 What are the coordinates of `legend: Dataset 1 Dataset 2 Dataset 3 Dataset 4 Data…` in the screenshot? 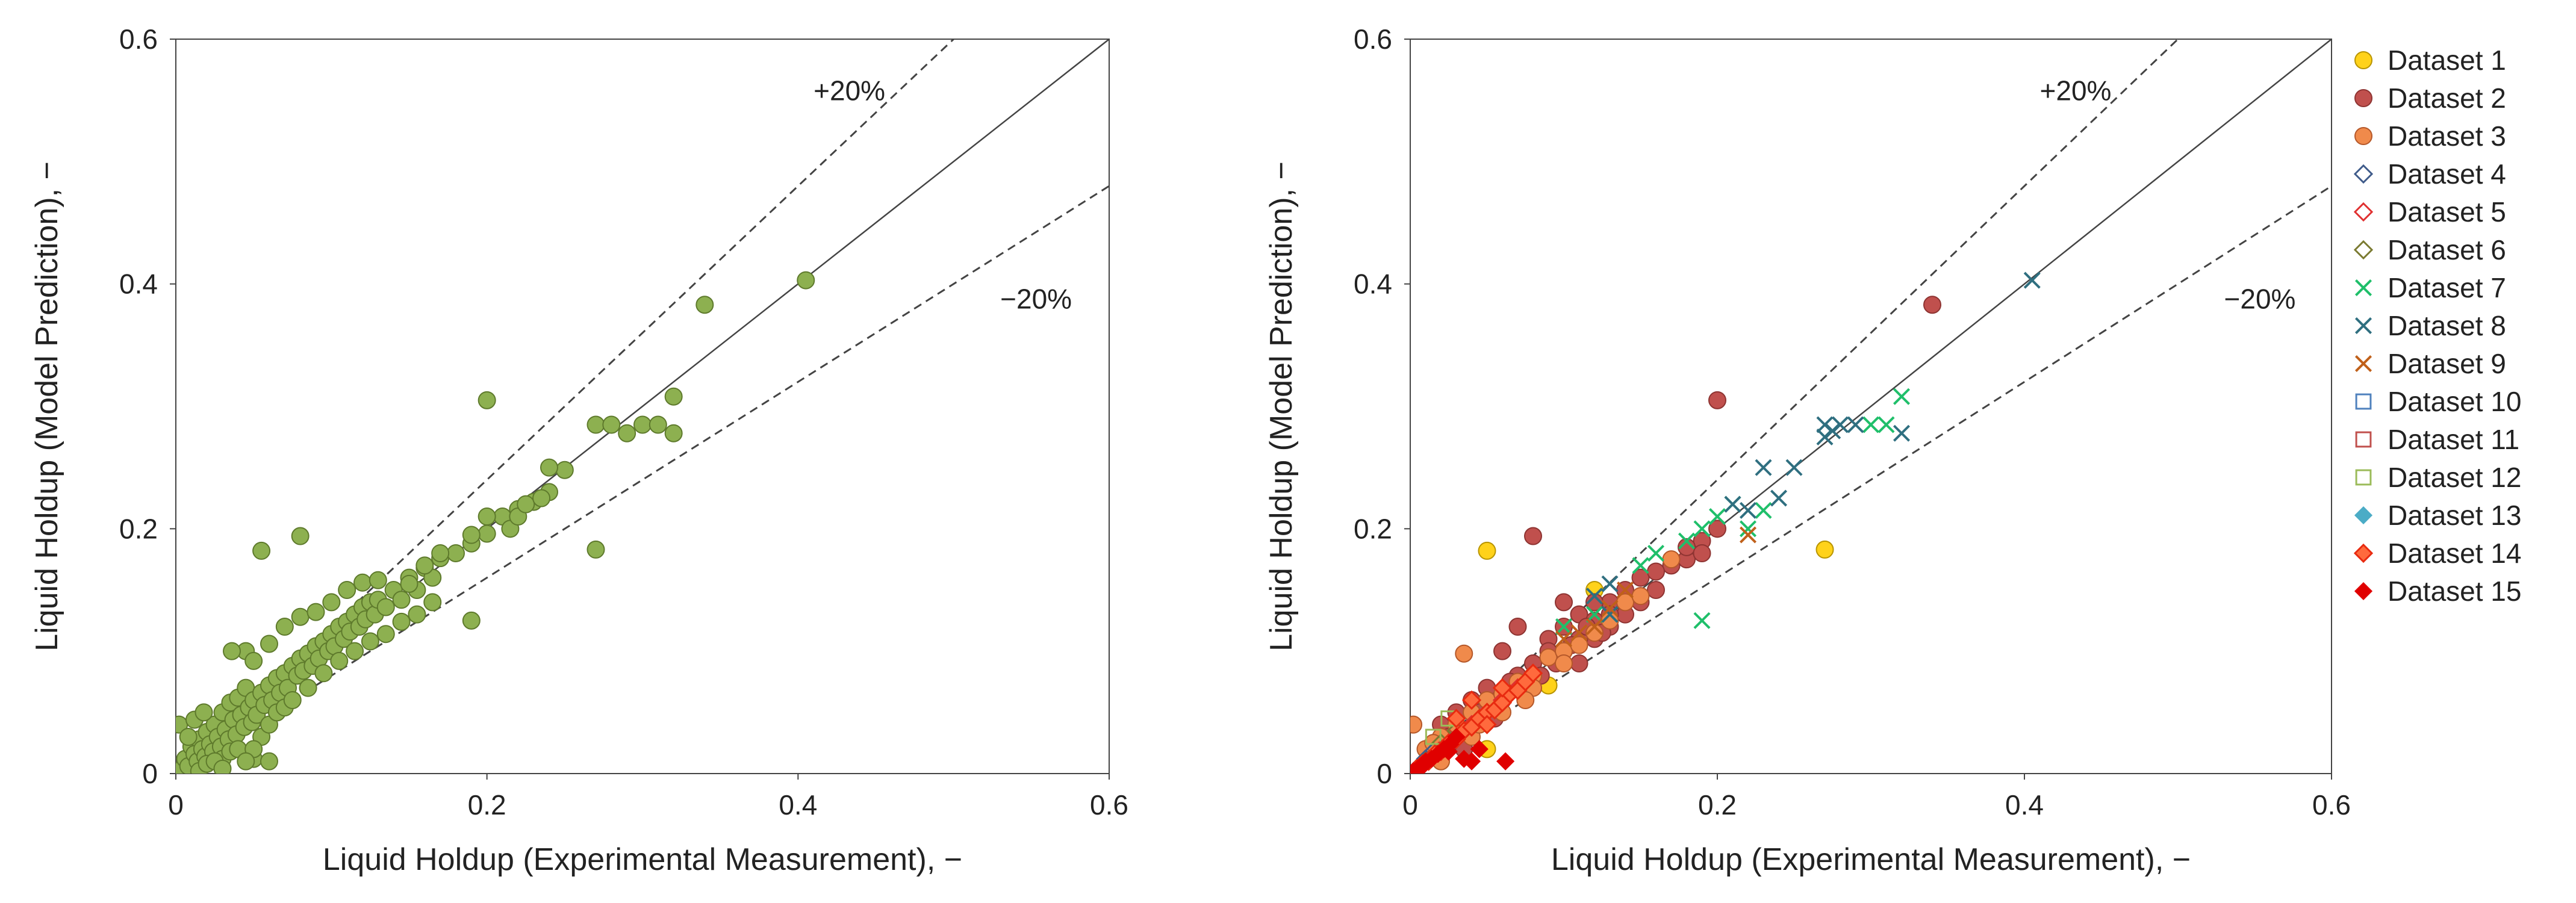 It's located at (2437, 326).